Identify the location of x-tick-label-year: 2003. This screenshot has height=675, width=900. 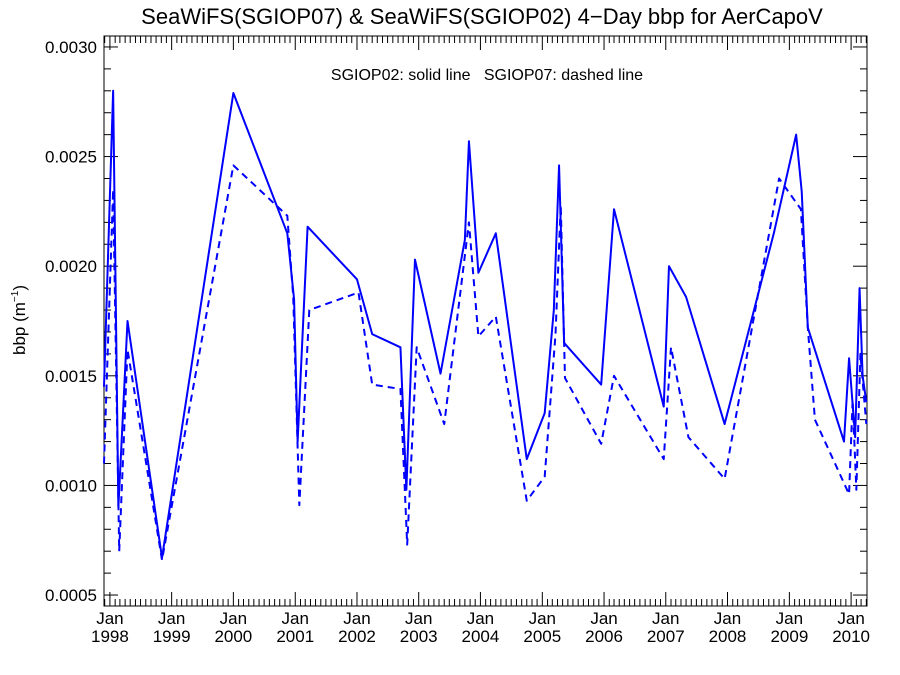
(419, 636).